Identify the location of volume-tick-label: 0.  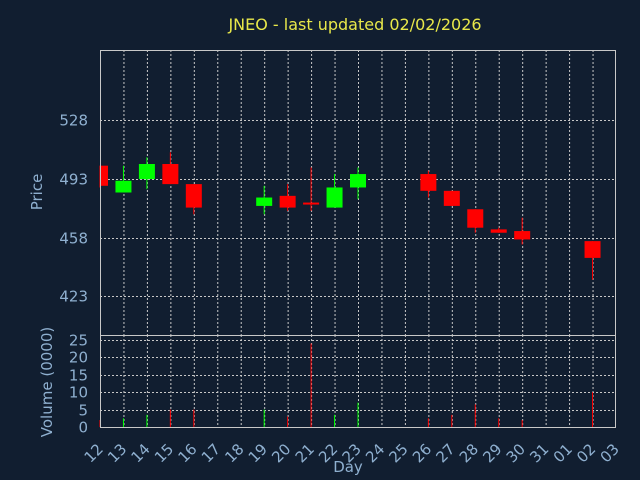
(83, 428).